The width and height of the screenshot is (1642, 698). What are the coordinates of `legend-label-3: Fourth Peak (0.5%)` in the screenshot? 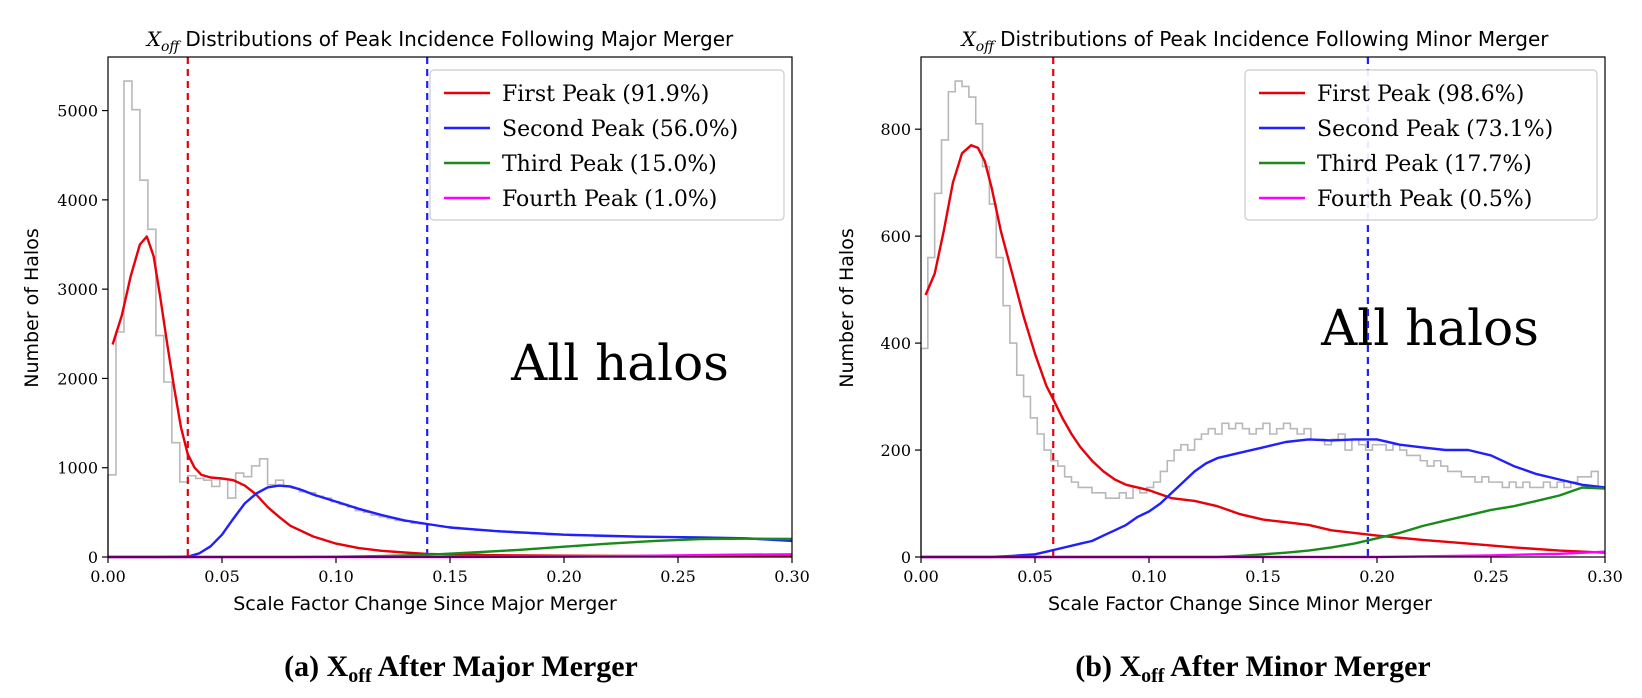 It's located at (1424, 199).